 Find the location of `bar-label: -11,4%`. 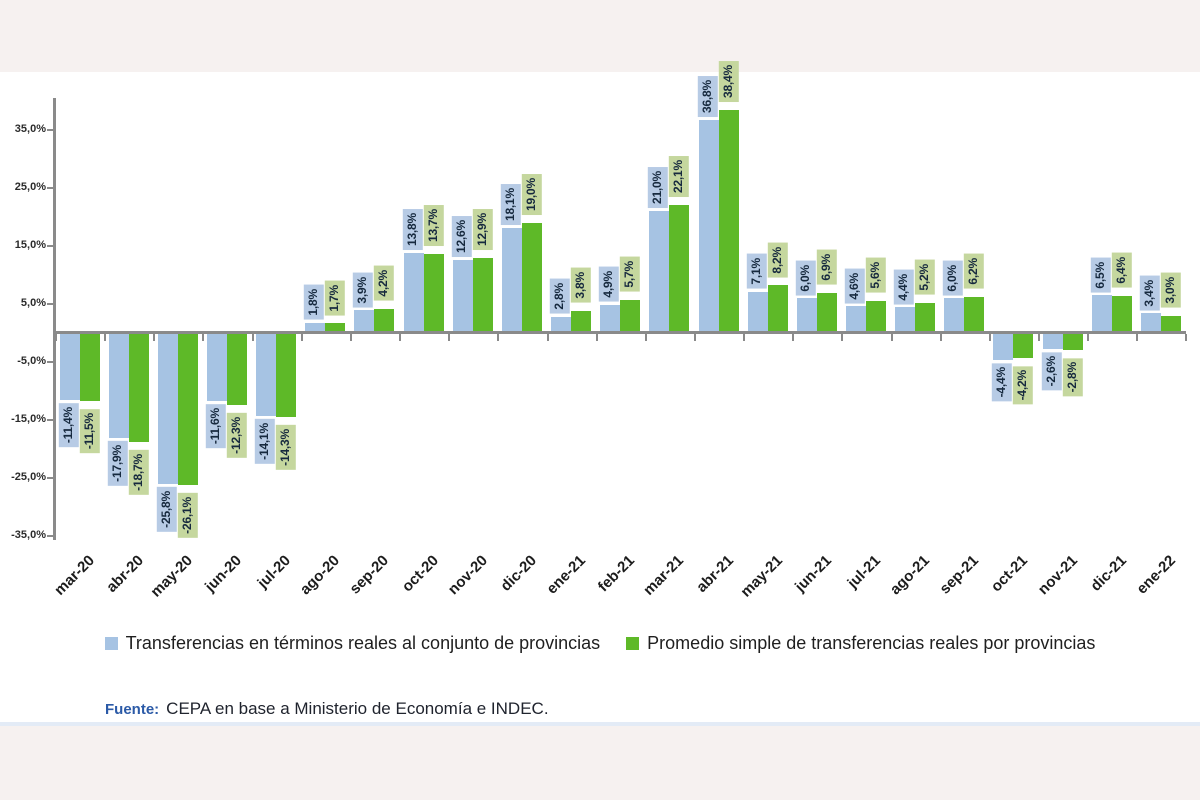

bar-label: -11,4% is located at coordinates (68, 425).